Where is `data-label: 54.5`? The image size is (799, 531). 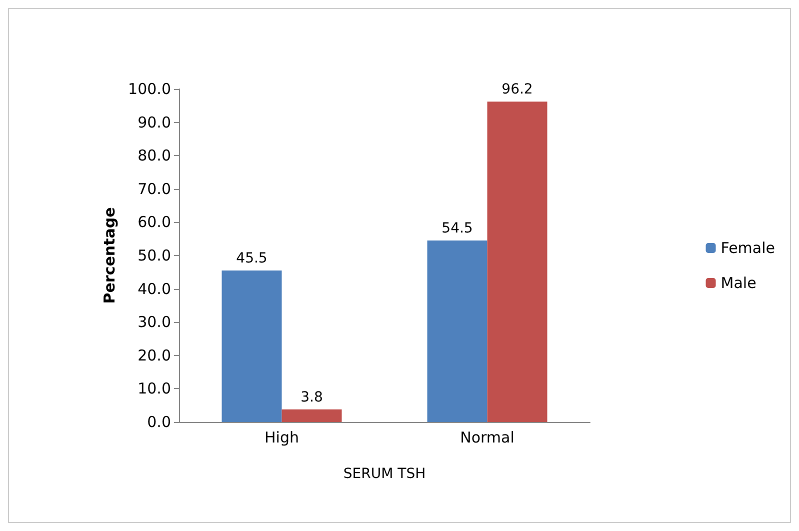 data-label: 54.5 is located at coordinates (457, 228).